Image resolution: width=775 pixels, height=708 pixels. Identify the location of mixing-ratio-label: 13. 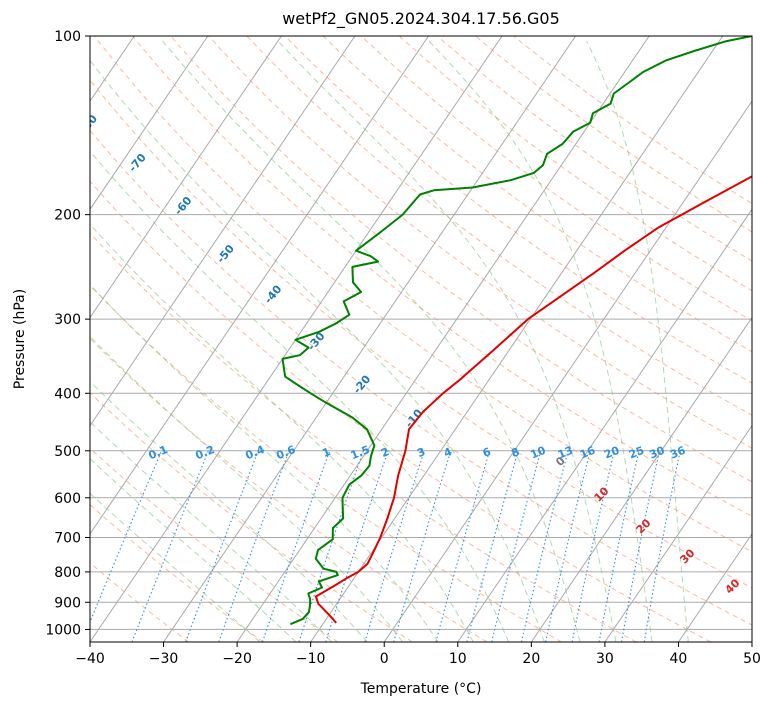
(565, 453).